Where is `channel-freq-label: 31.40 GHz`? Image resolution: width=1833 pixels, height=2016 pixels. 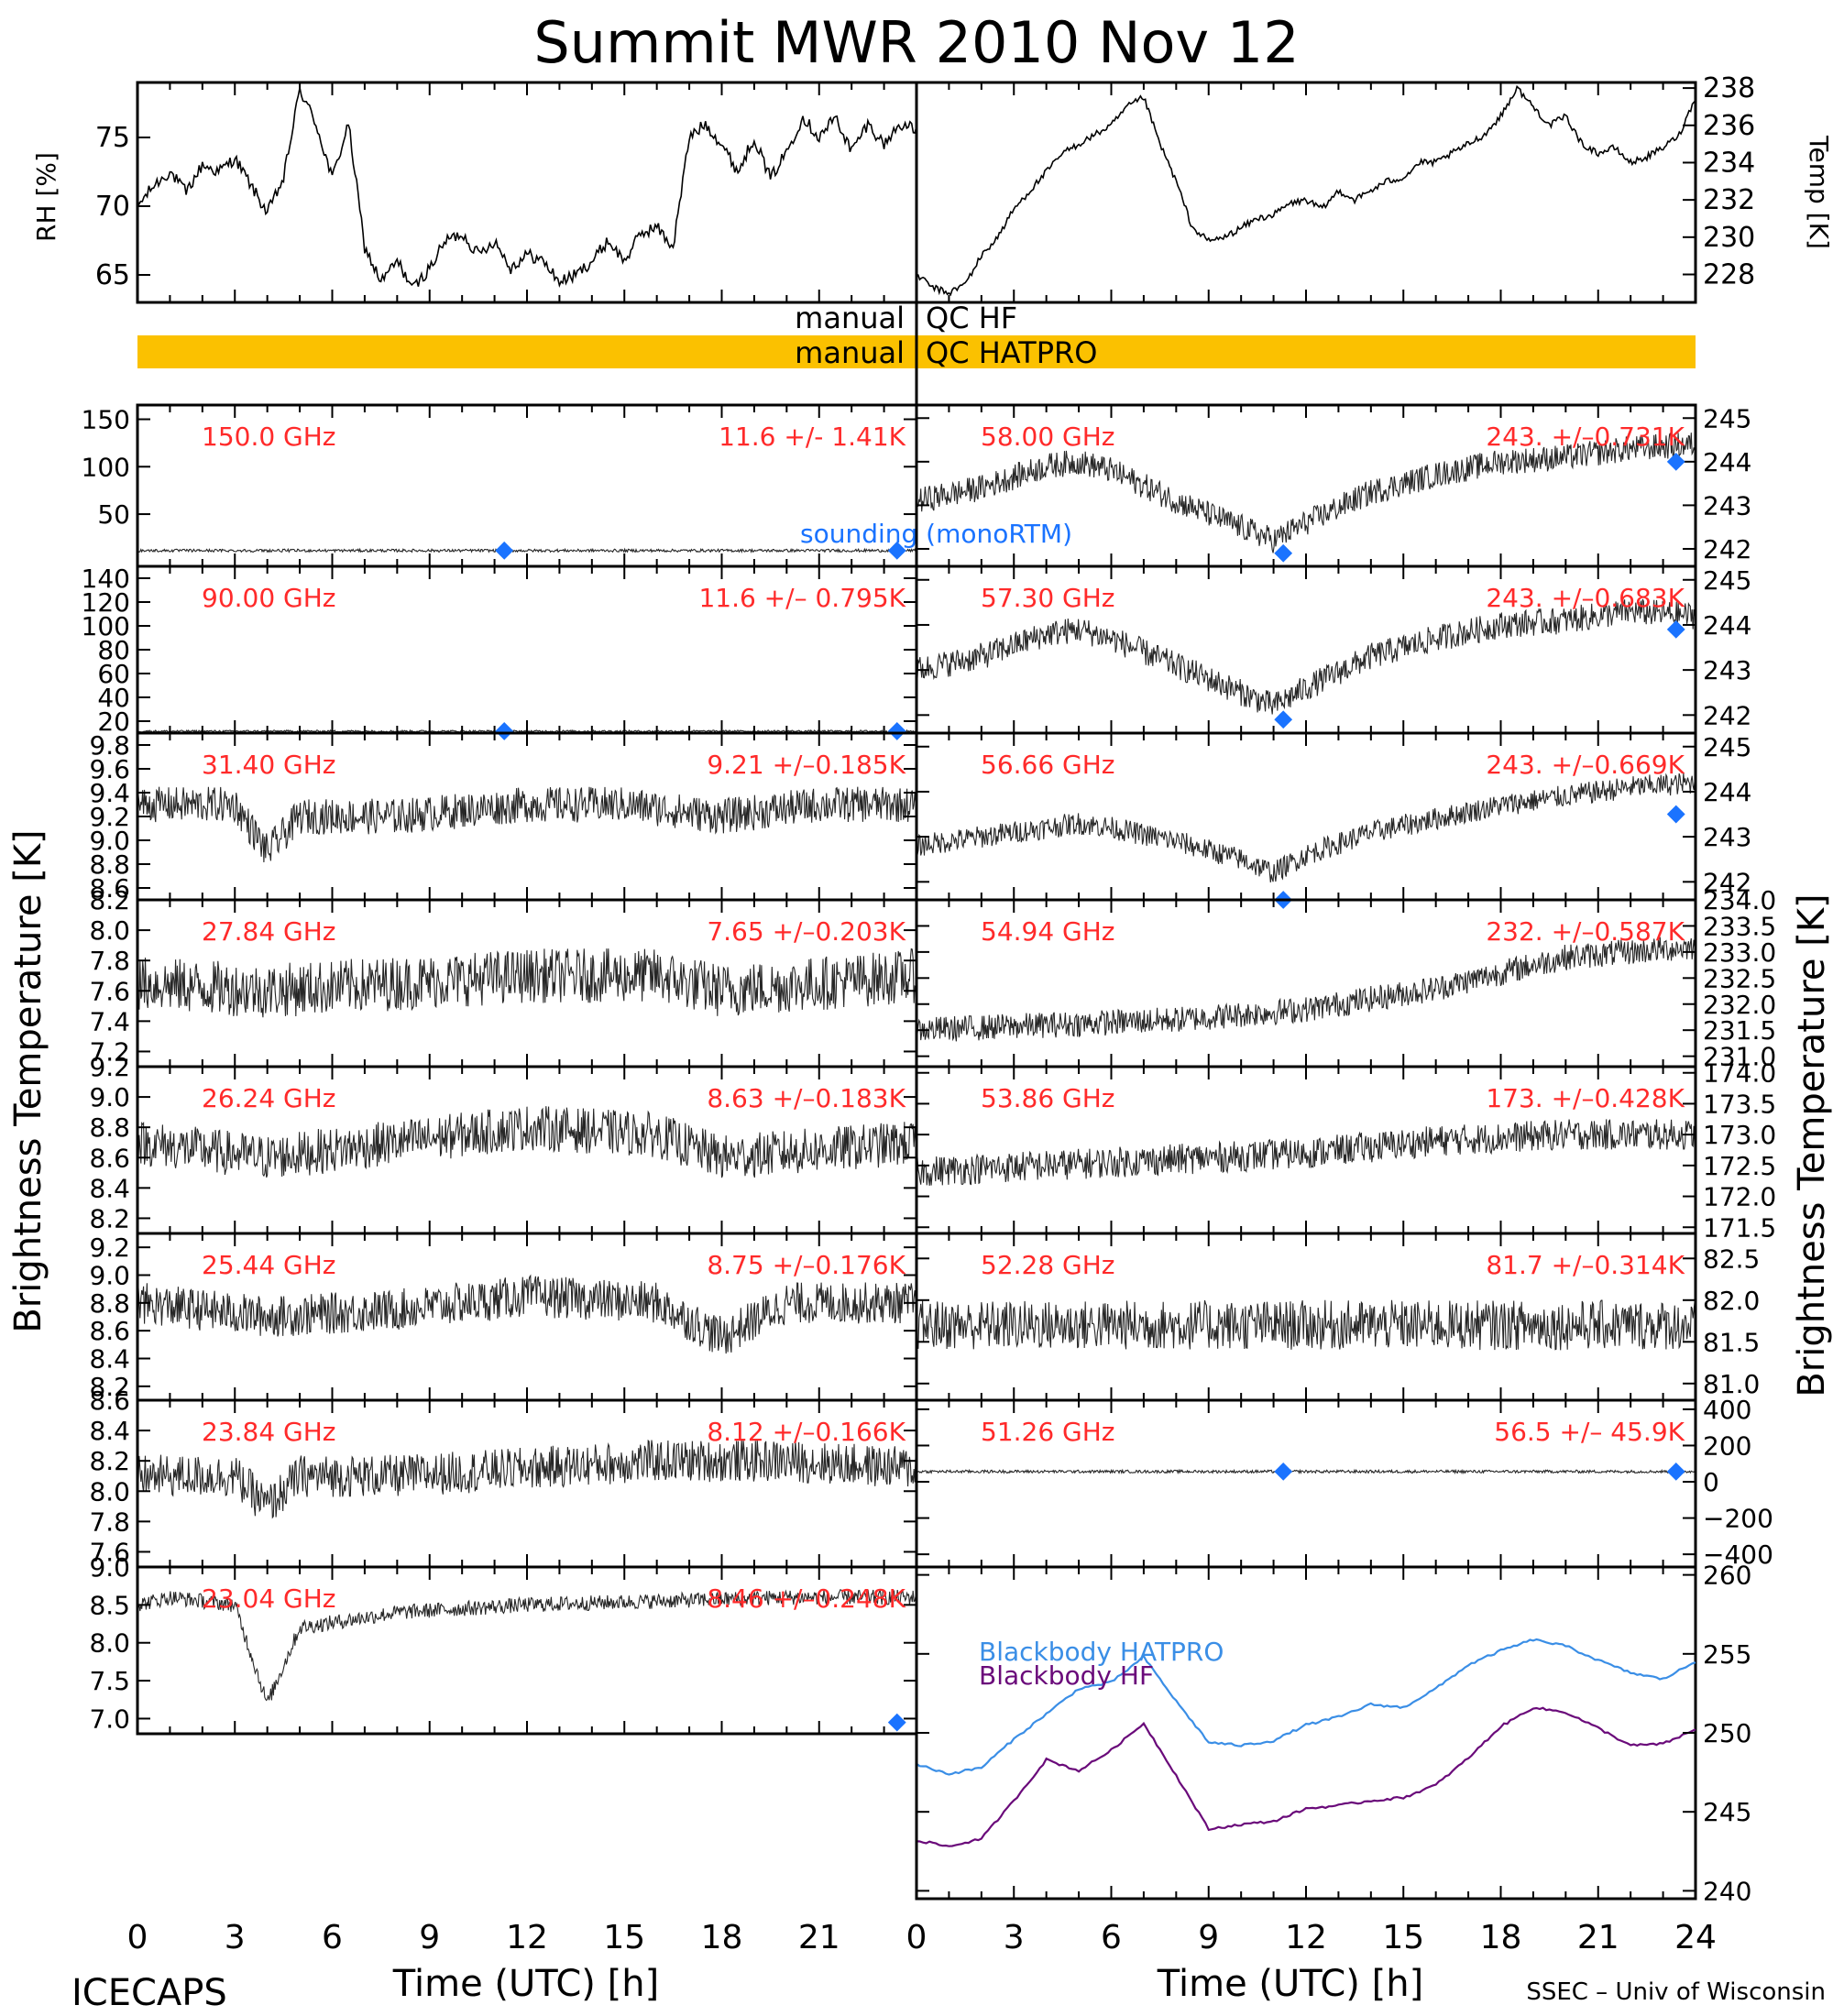 channel-freq-label: 31.40 GHz is located at coordinates (269, 765).